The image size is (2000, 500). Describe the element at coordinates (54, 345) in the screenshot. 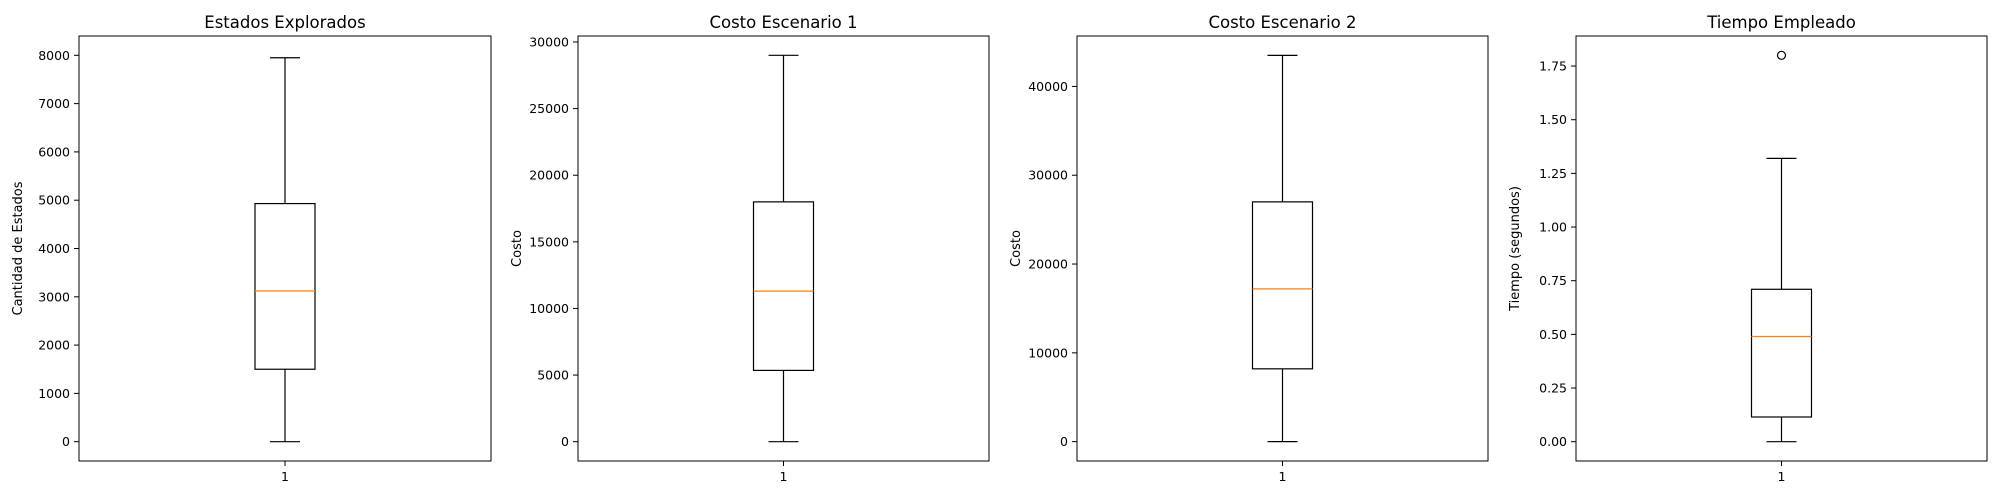

I see `y-tick-label: 2000` at that location.